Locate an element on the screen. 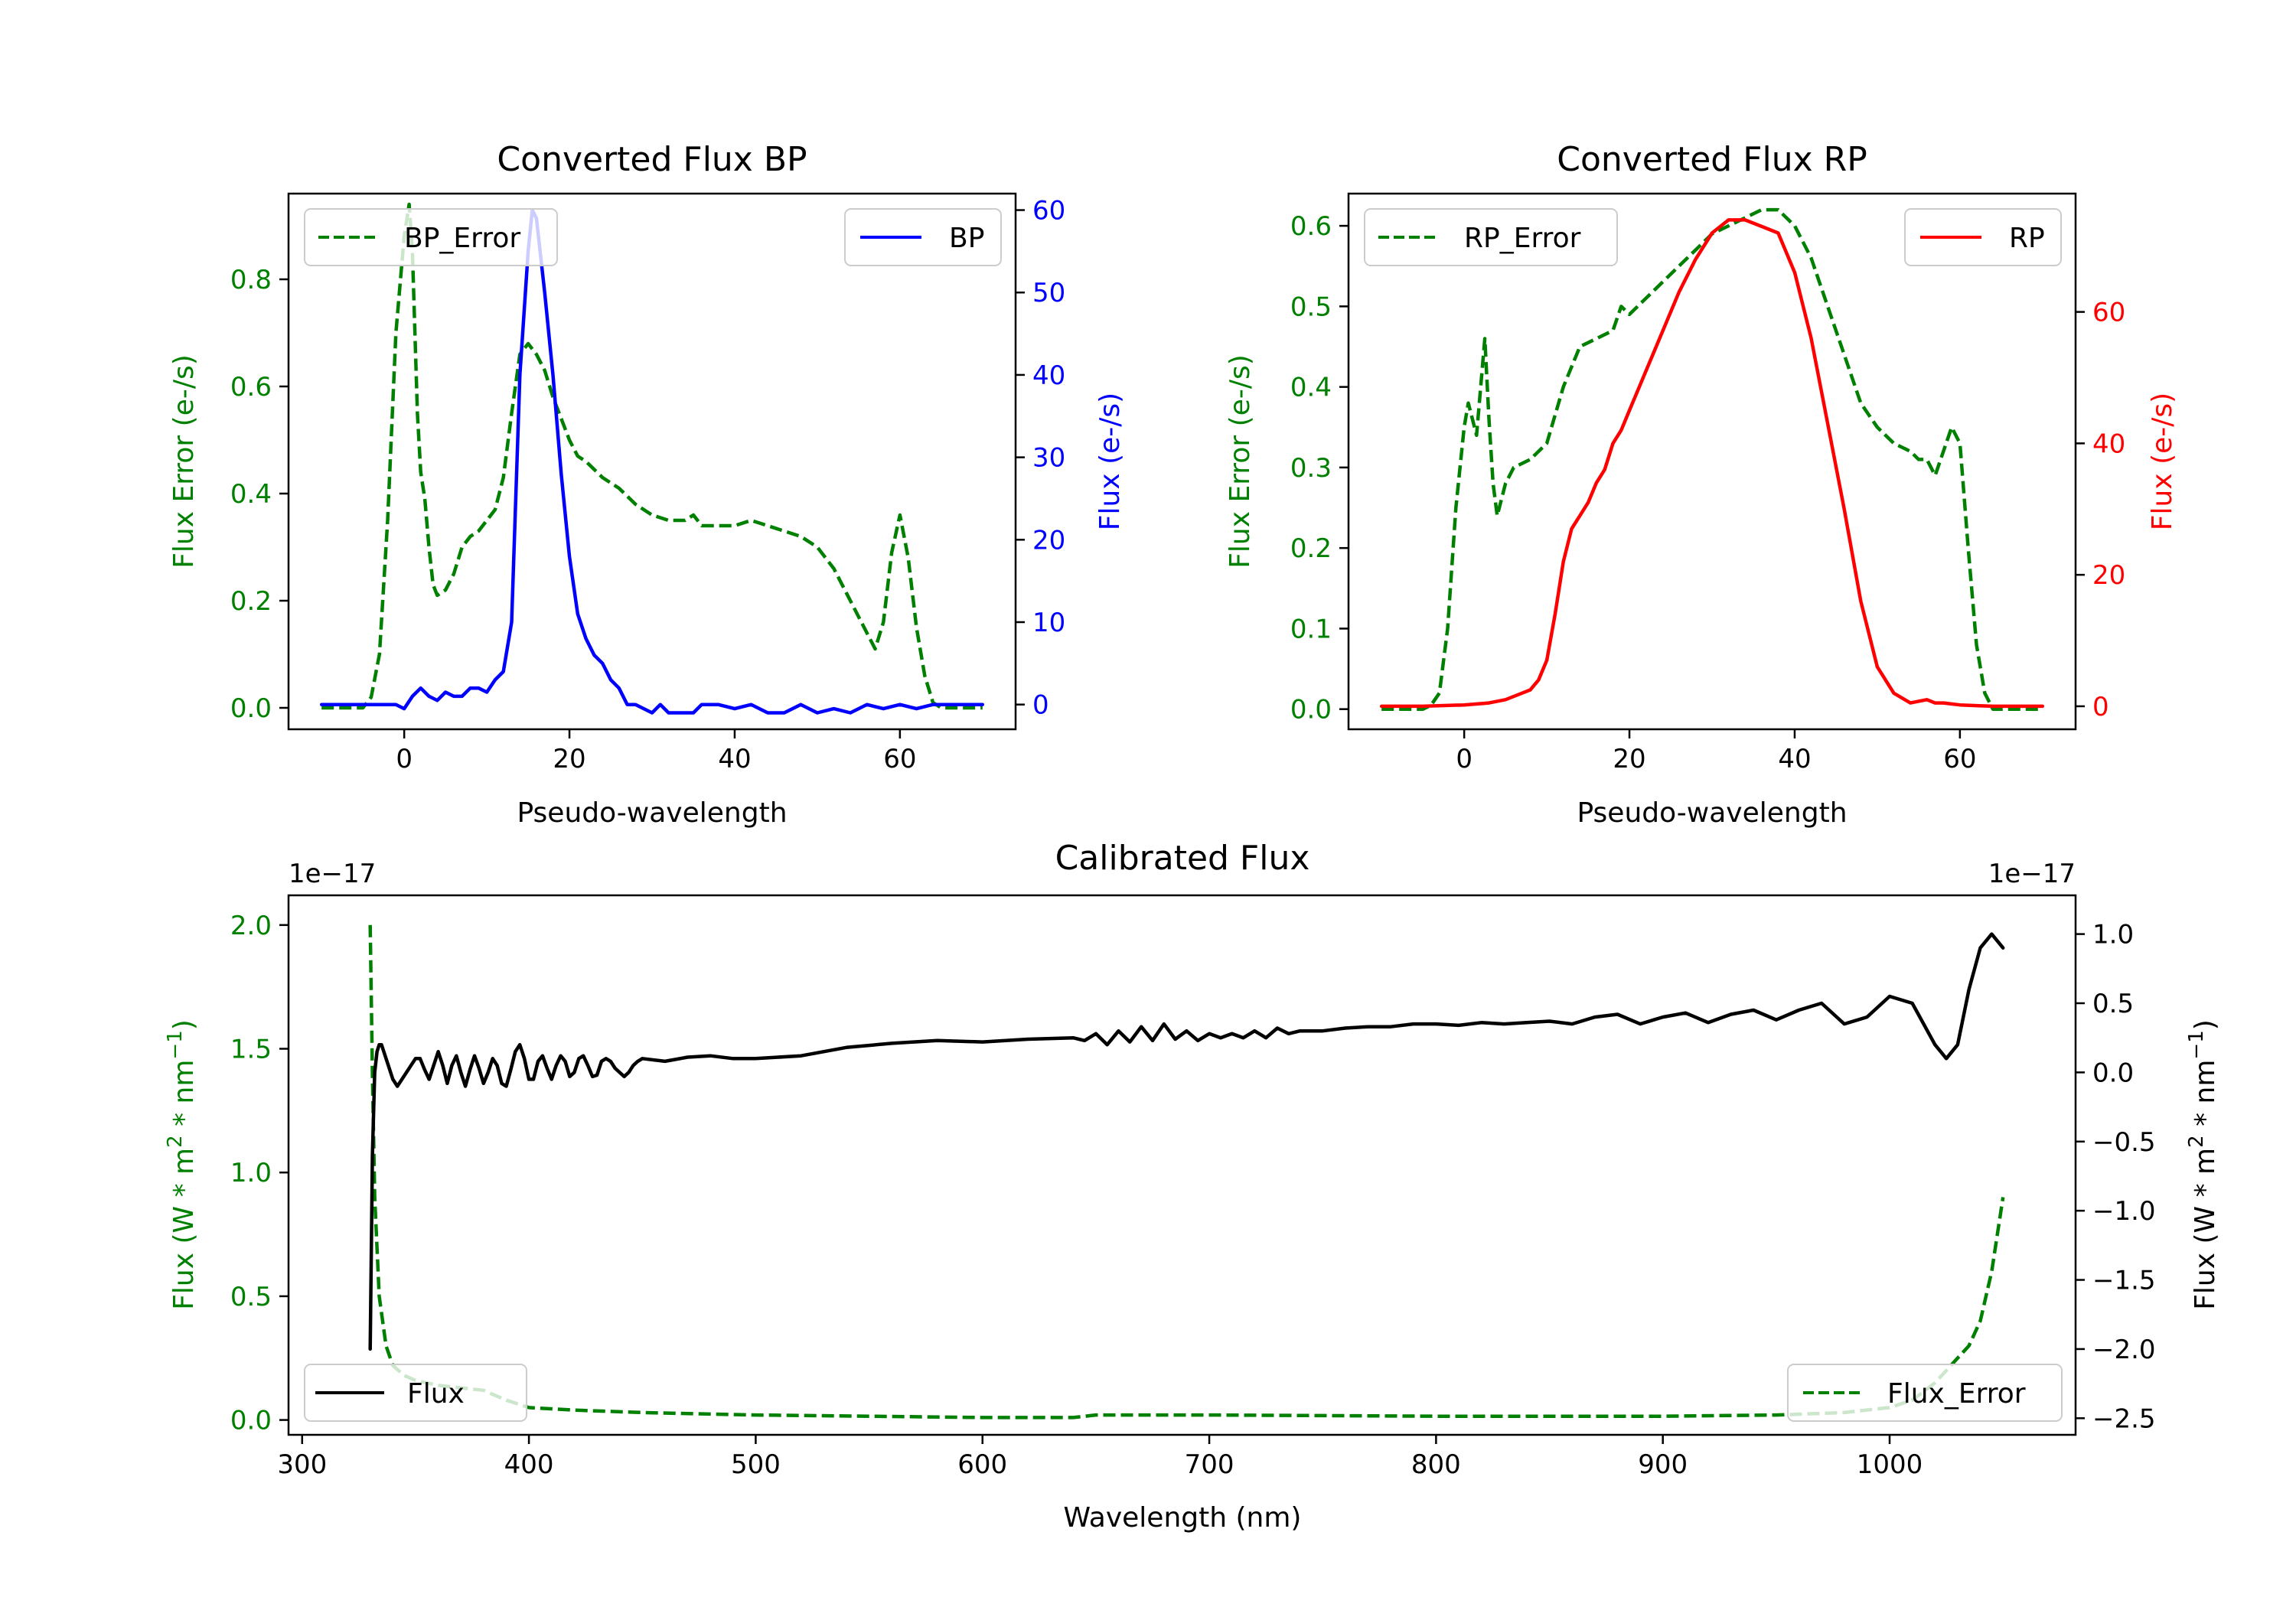 This screenshot has width=2296, height=1607. chart-bp-ylabel-left: Flux Error (e-/s) is located at coordinates (184, 461).